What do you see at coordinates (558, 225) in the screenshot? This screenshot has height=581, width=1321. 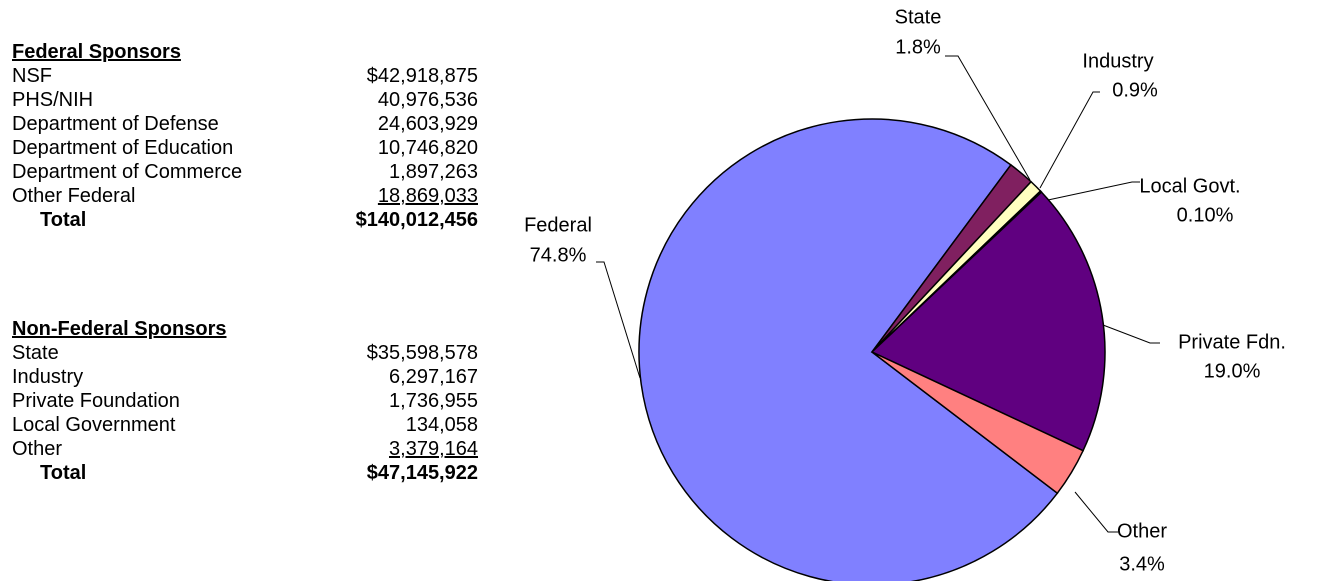 I see `slice-label: Federal` at bounding box center [558, 225].